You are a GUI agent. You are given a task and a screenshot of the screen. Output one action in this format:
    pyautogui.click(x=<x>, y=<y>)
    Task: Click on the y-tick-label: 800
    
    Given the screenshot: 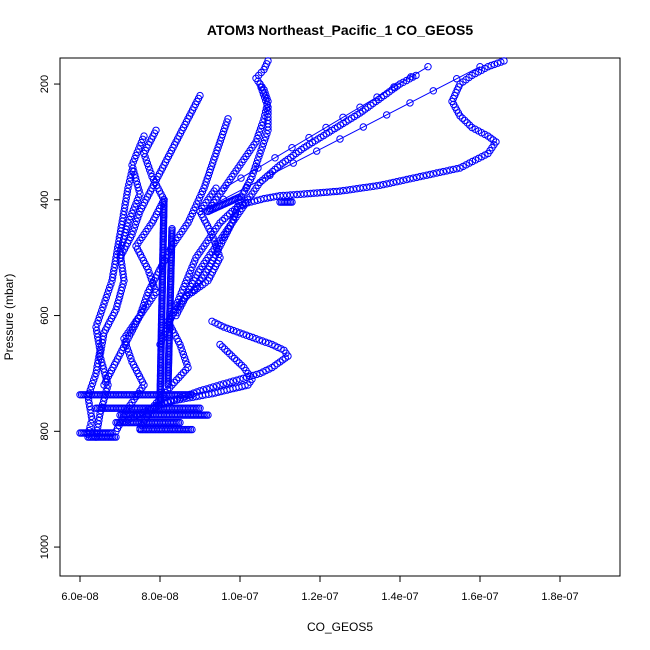 What is the action you would take?
    pyautogui.click(x=45, y=431)
    